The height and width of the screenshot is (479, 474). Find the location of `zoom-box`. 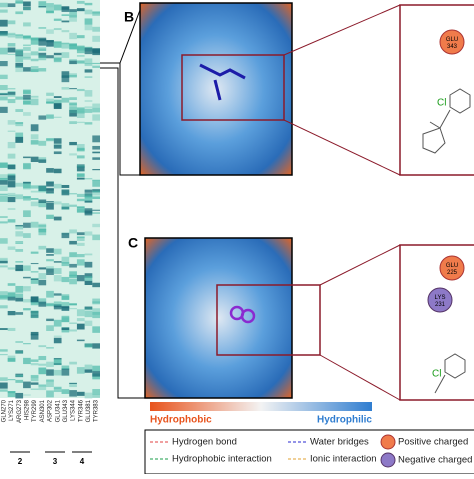

zoom-box is located at coordinates (233, 87).